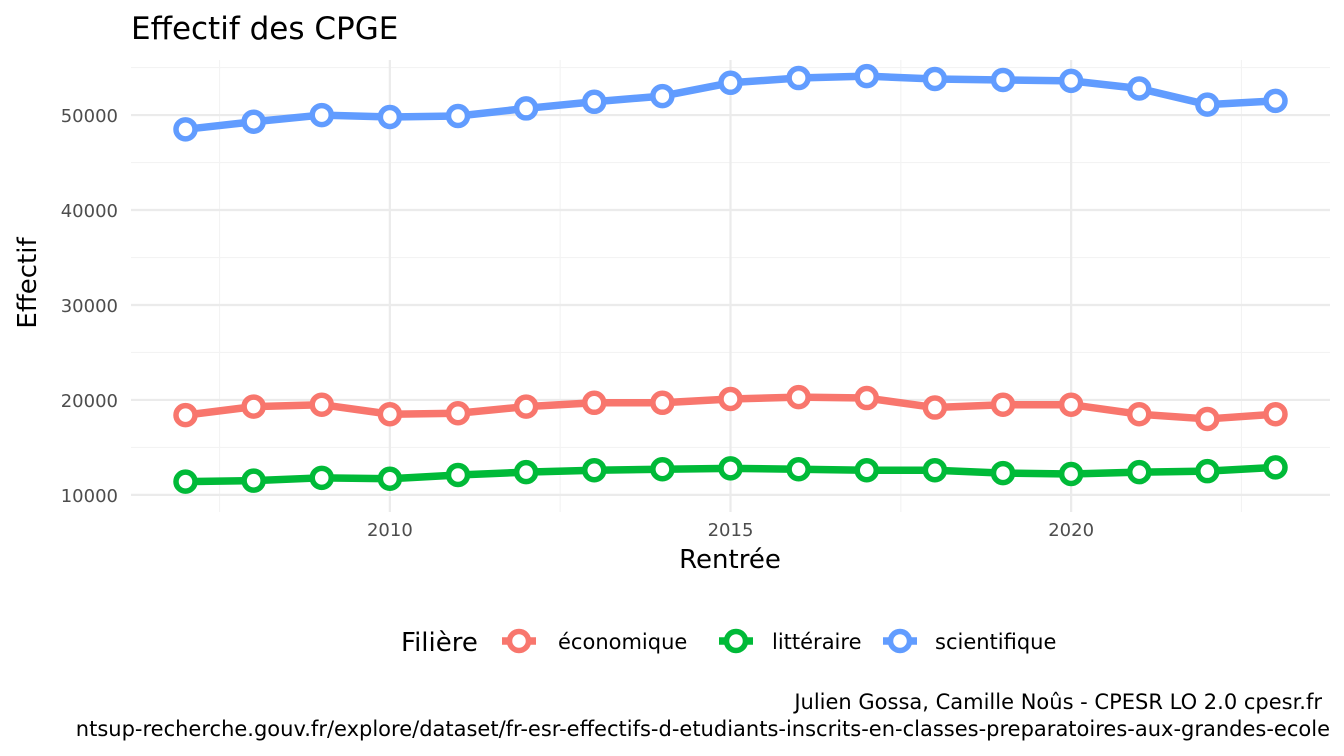 This screenshot has width=1344, height=756. I want to click on series-economique, so click(730, 408).